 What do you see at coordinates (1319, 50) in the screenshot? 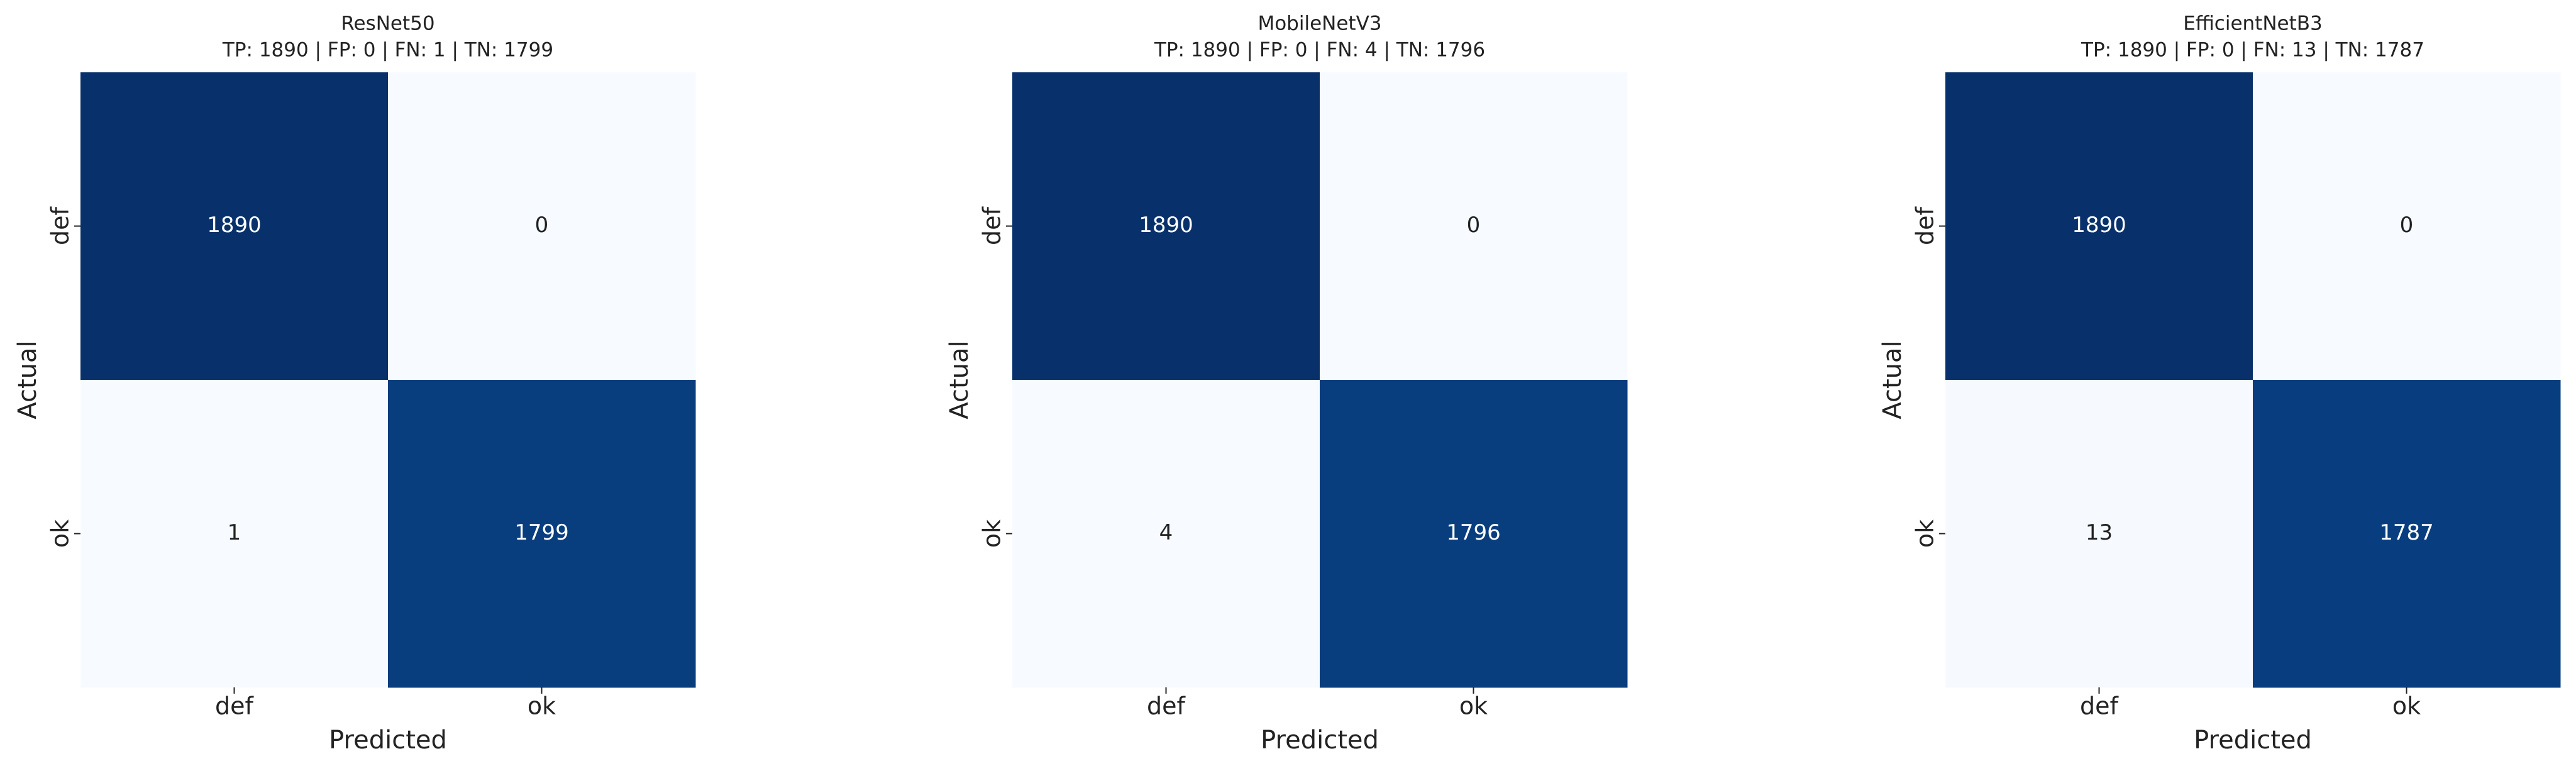
I see `chart-subtitle: TP: 1890 | FP: 0 | FN: 4 | TN: 1796` at bounding box center [1319, 50].